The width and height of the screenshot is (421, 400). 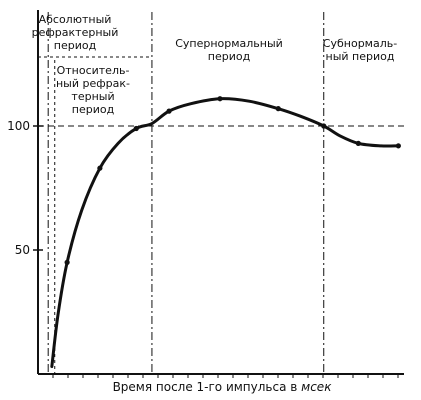 I want to click on region-label-relative_refractory: ный рефрак-, so click(x=93, y=83).